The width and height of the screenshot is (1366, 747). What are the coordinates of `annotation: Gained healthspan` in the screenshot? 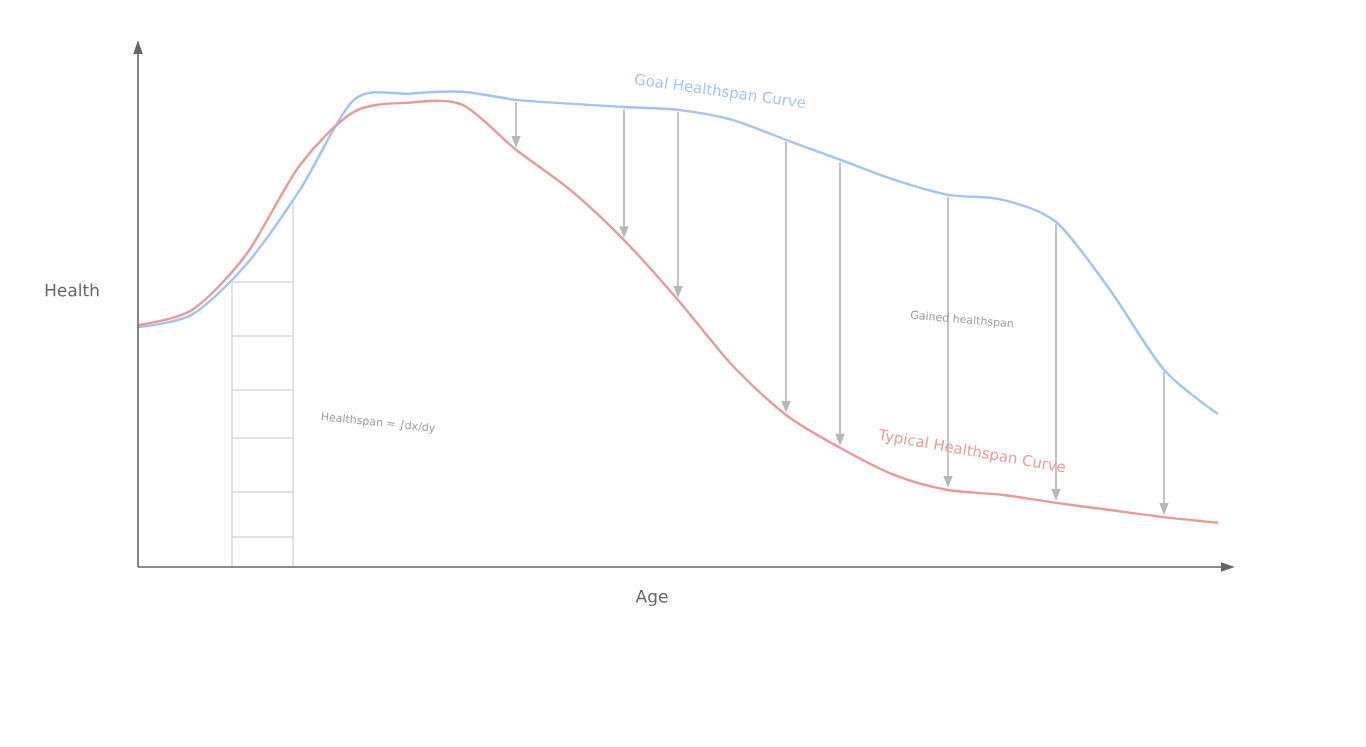 It's located at (961, 319).